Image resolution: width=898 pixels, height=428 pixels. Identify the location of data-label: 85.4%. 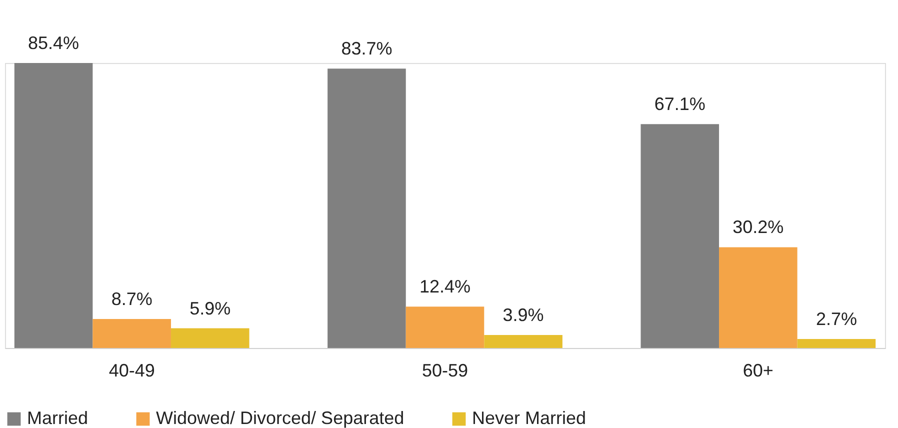
(54, 43).